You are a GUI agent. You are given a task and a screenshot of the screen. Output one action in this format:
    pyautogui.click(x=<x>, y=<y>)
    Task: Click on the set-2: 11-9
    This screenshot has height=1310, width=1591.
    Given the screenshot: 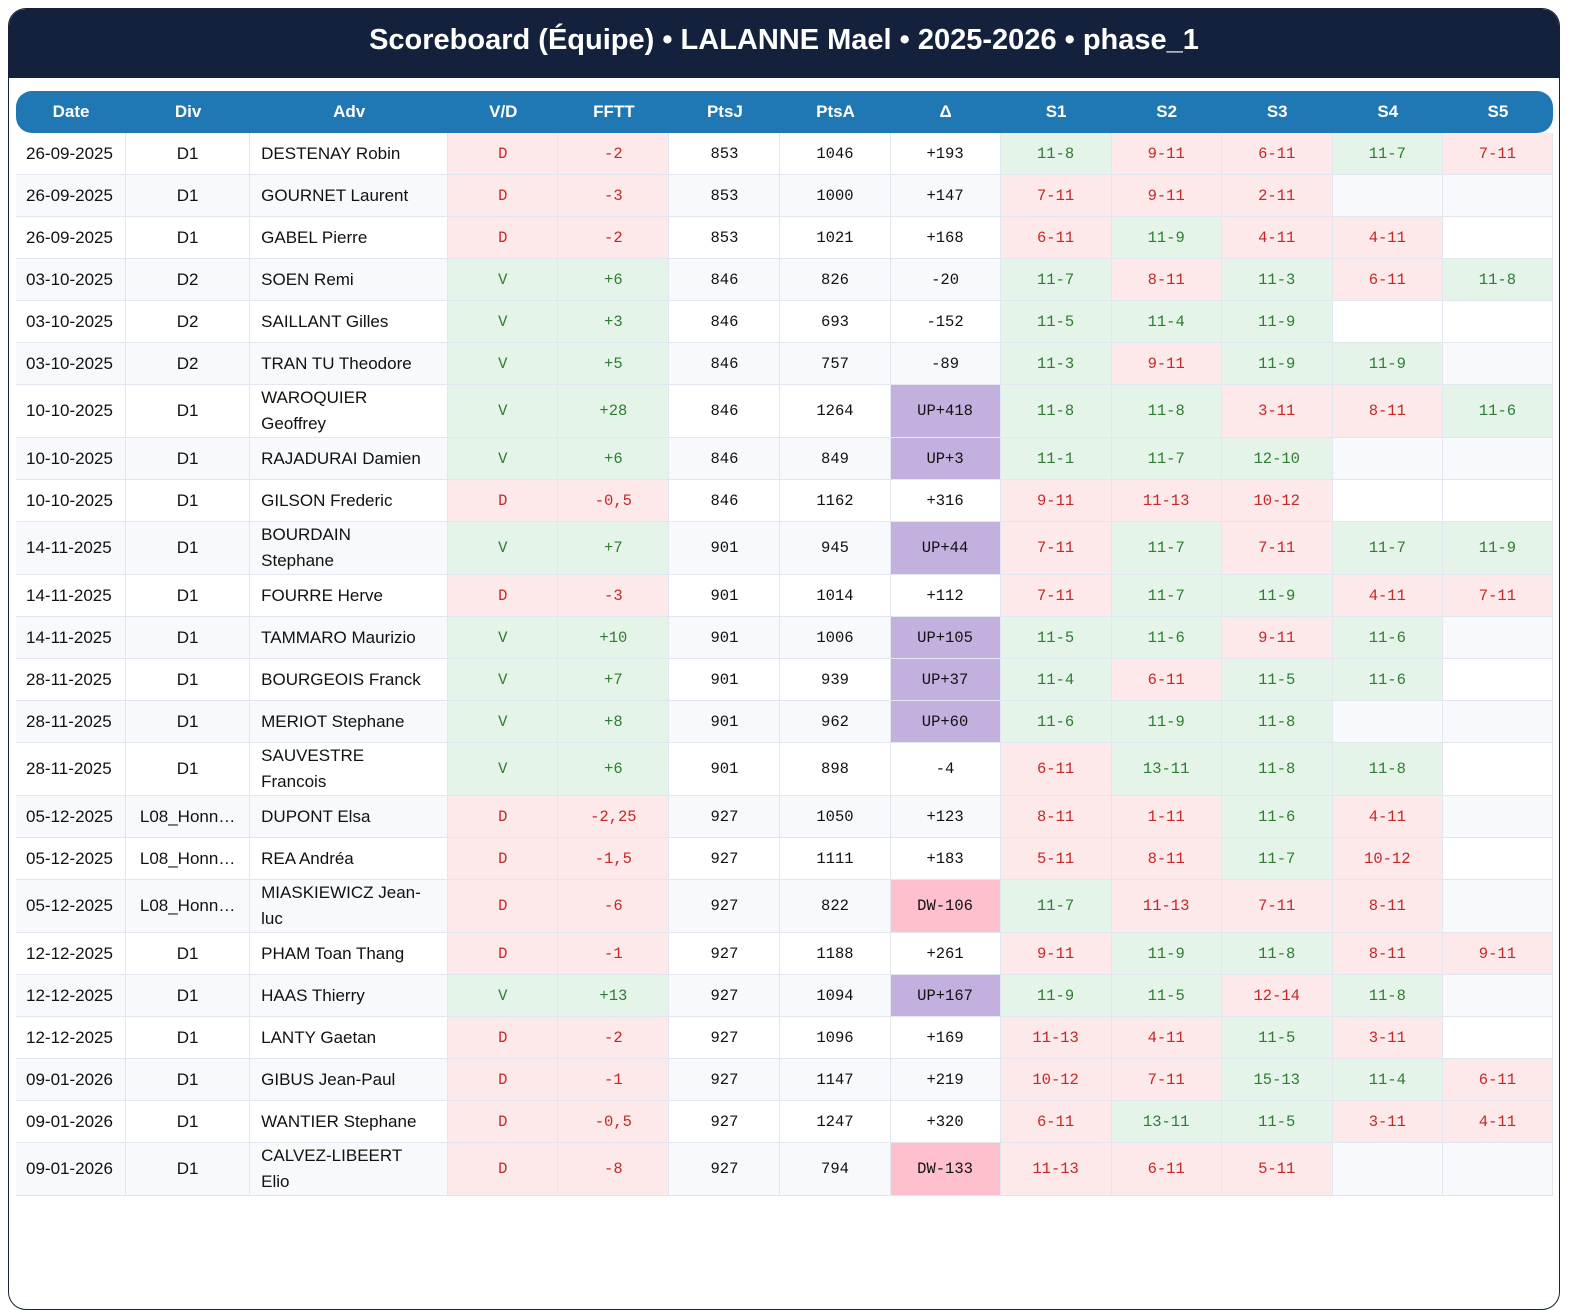 What is the action you would take?
    pyautogui.click(x=1166, y=722)
    